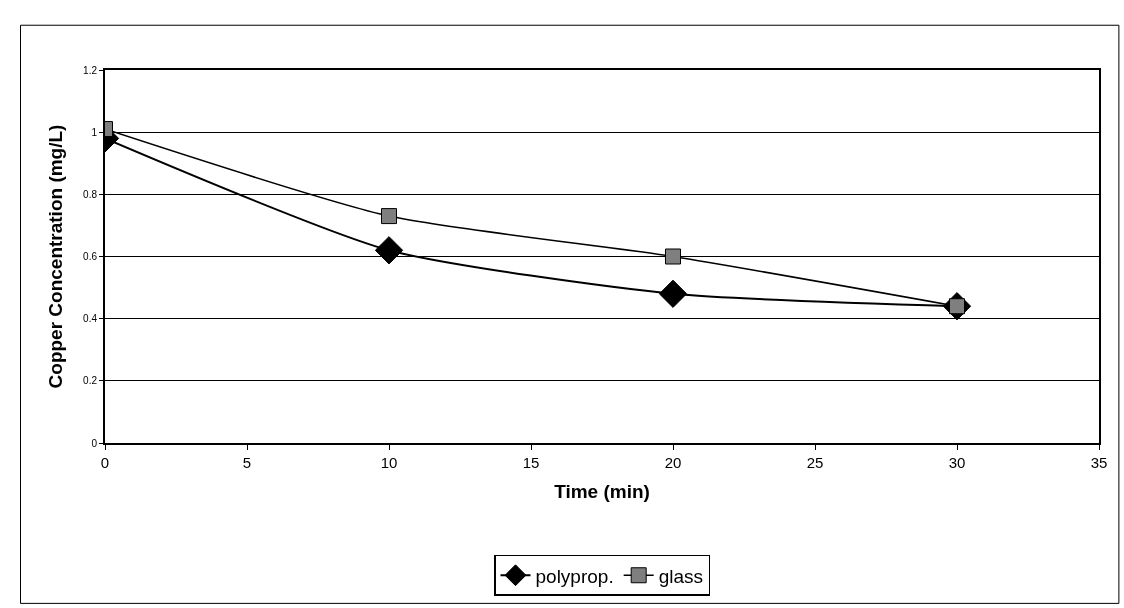 Image resolution: width=1124 pixels, height=608 pixels. What do you see at coordinates (90, 256) in the screenshot?
I see `y-tick-label: 0.6` at bounding box center [90, 256].